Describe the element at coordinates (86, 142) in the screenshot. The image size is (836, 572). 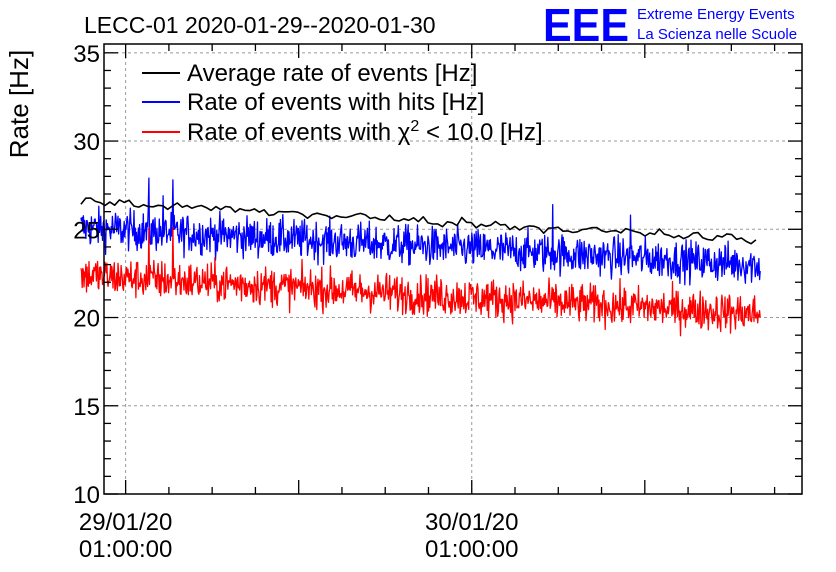
I see `y-tick-label: 30` at that location.